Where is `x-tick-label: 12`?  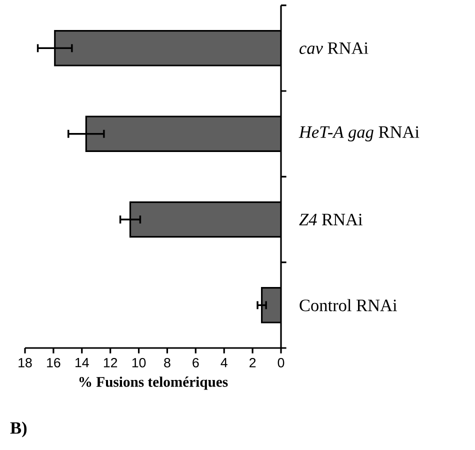
x-tick-label: 12 is located at coordinates (111, 363).